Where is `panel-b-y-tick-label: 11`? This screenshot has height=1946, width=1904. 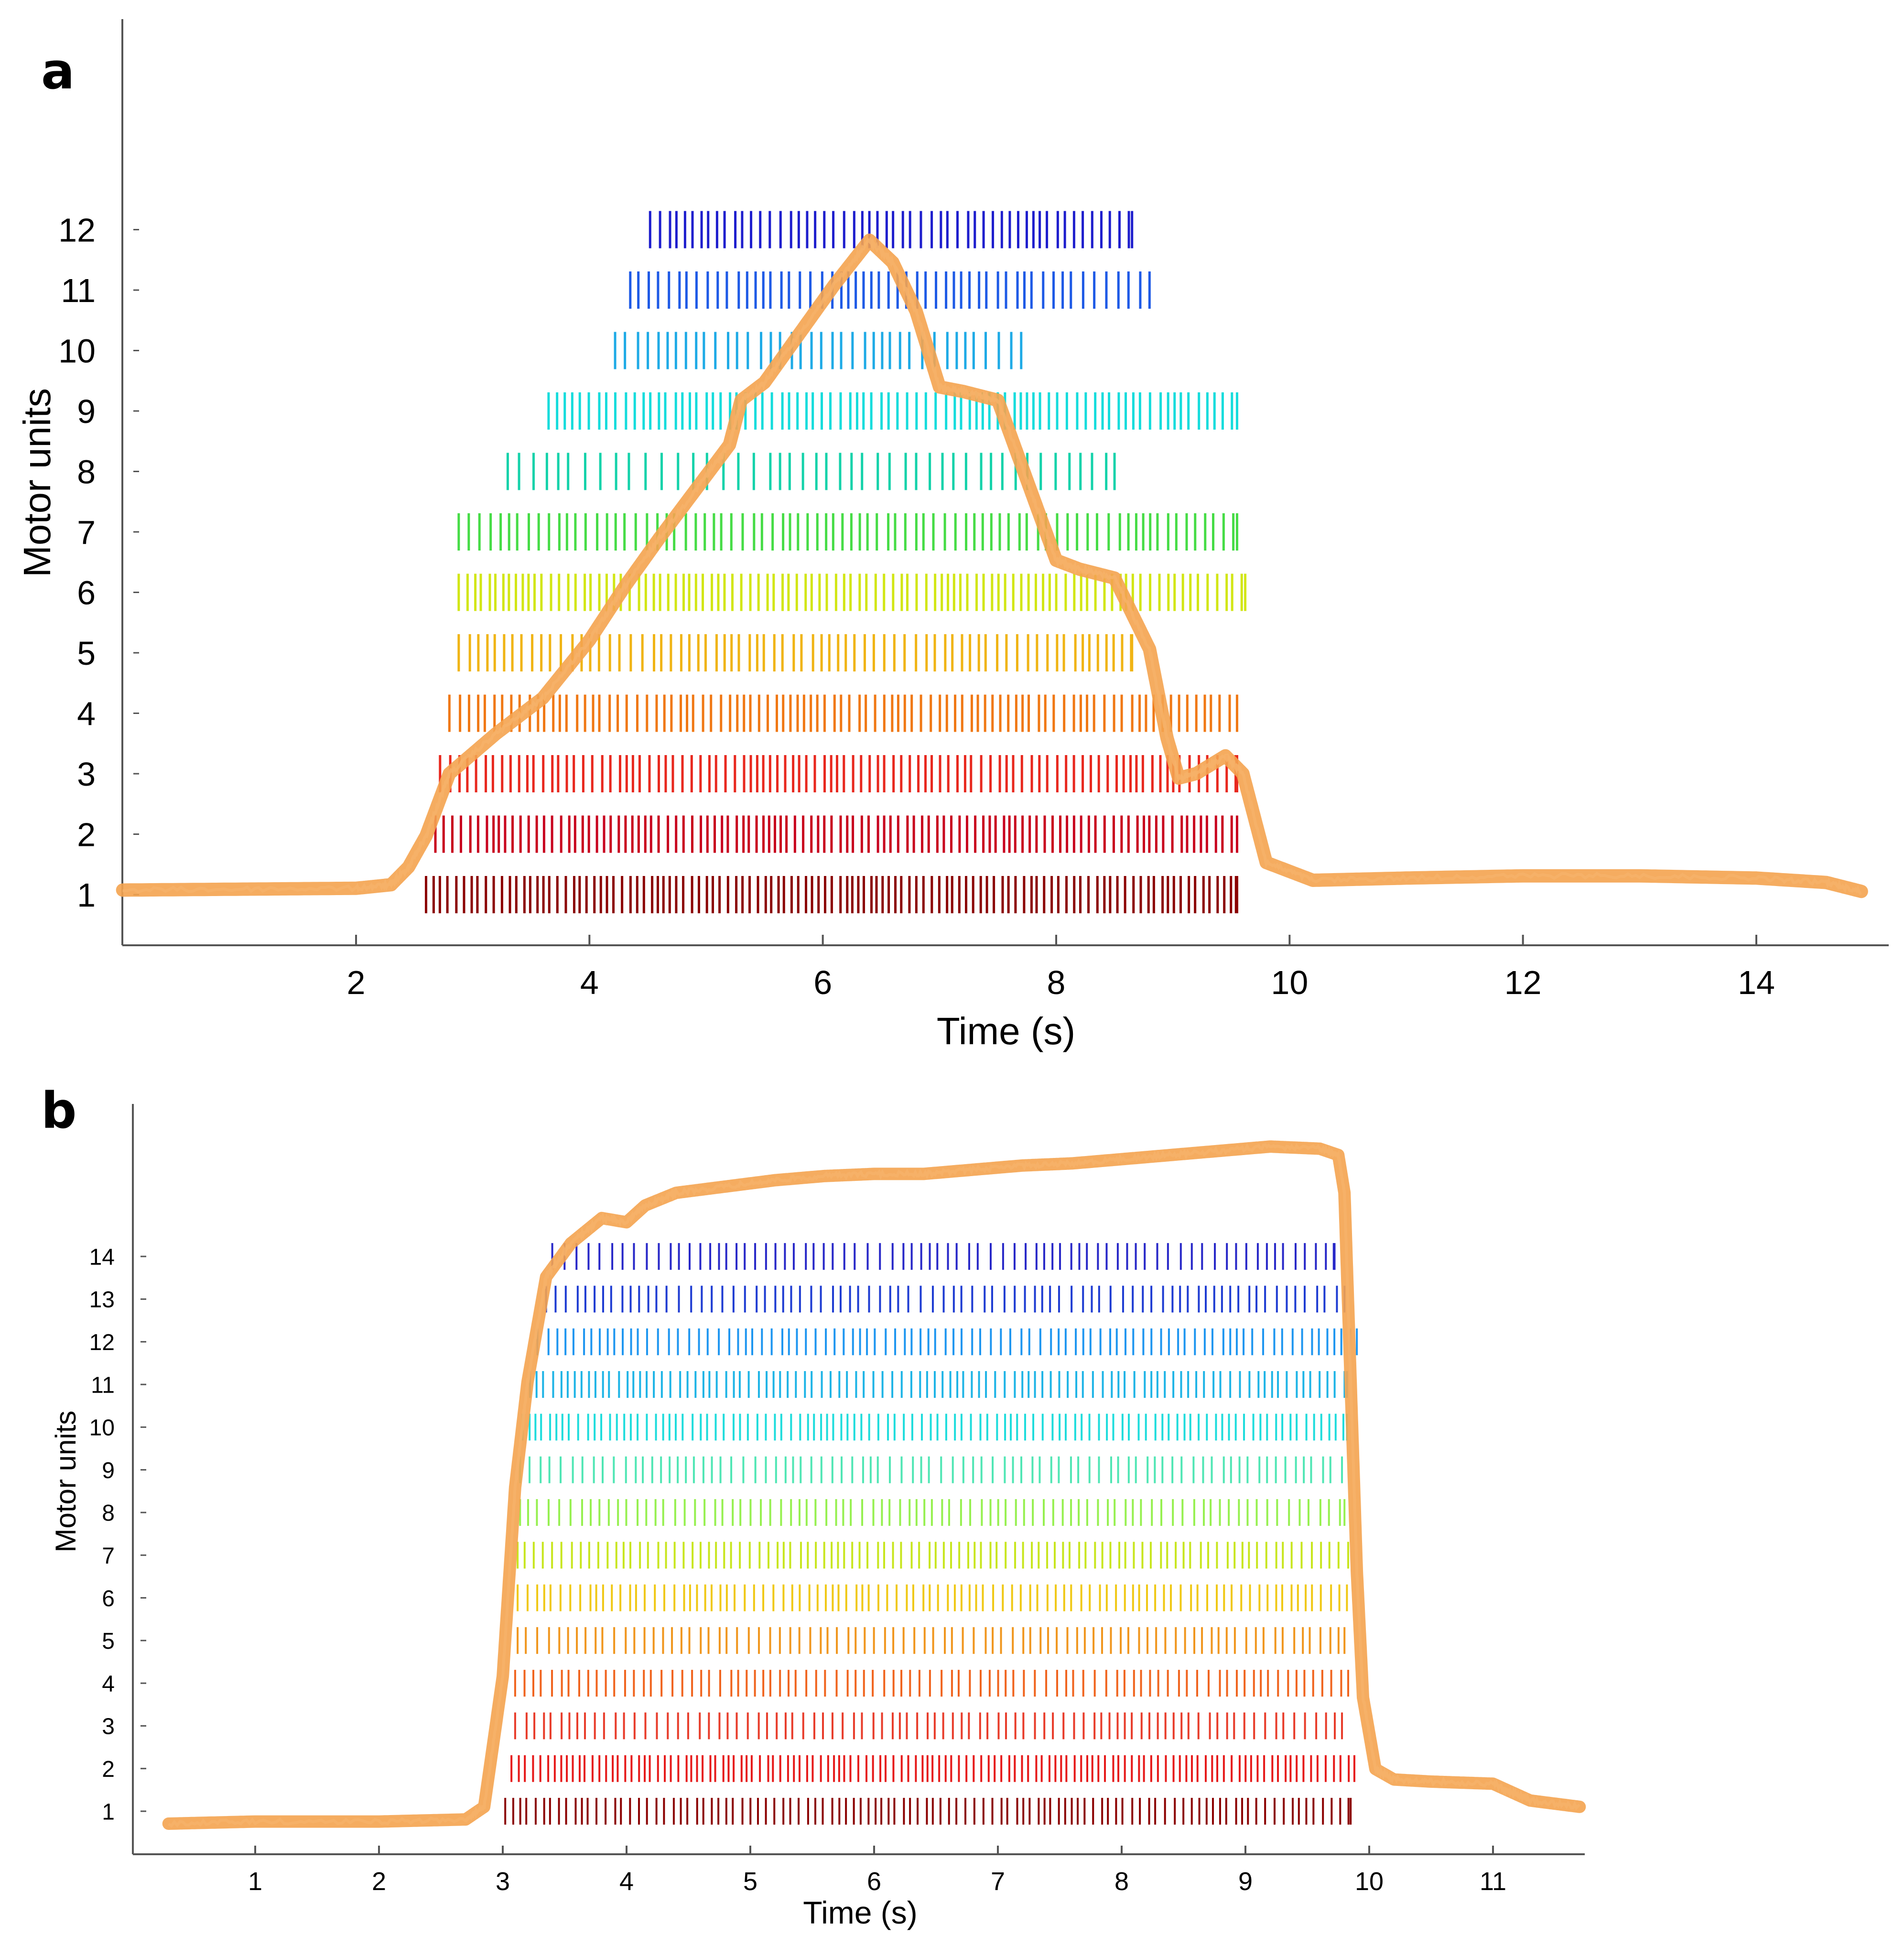 panel-b-y-tick-label: 11 is located at coordinates (103, 1385).